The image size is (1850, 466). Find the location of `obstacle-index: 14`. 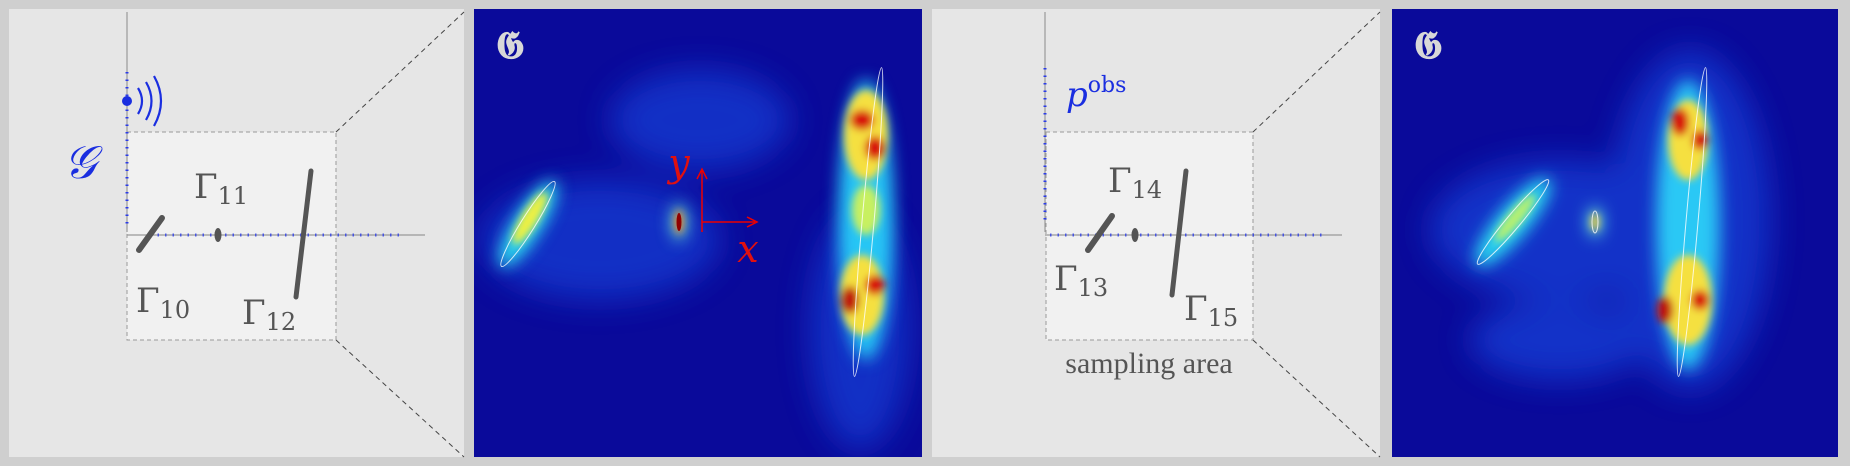

obstacle-index: 14 is located at coordinates (1147, 190).